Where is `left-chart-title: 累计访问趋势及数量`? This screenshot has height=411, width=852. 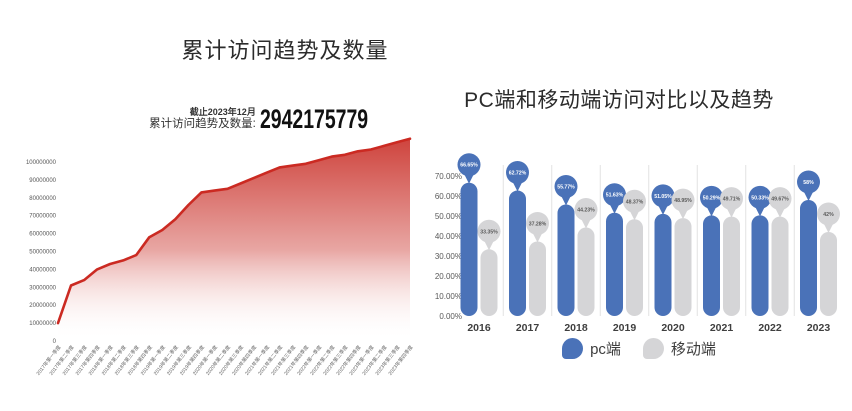
left-chart-title: 累计访问趋势及数量 is located at coordinates (285, 50).